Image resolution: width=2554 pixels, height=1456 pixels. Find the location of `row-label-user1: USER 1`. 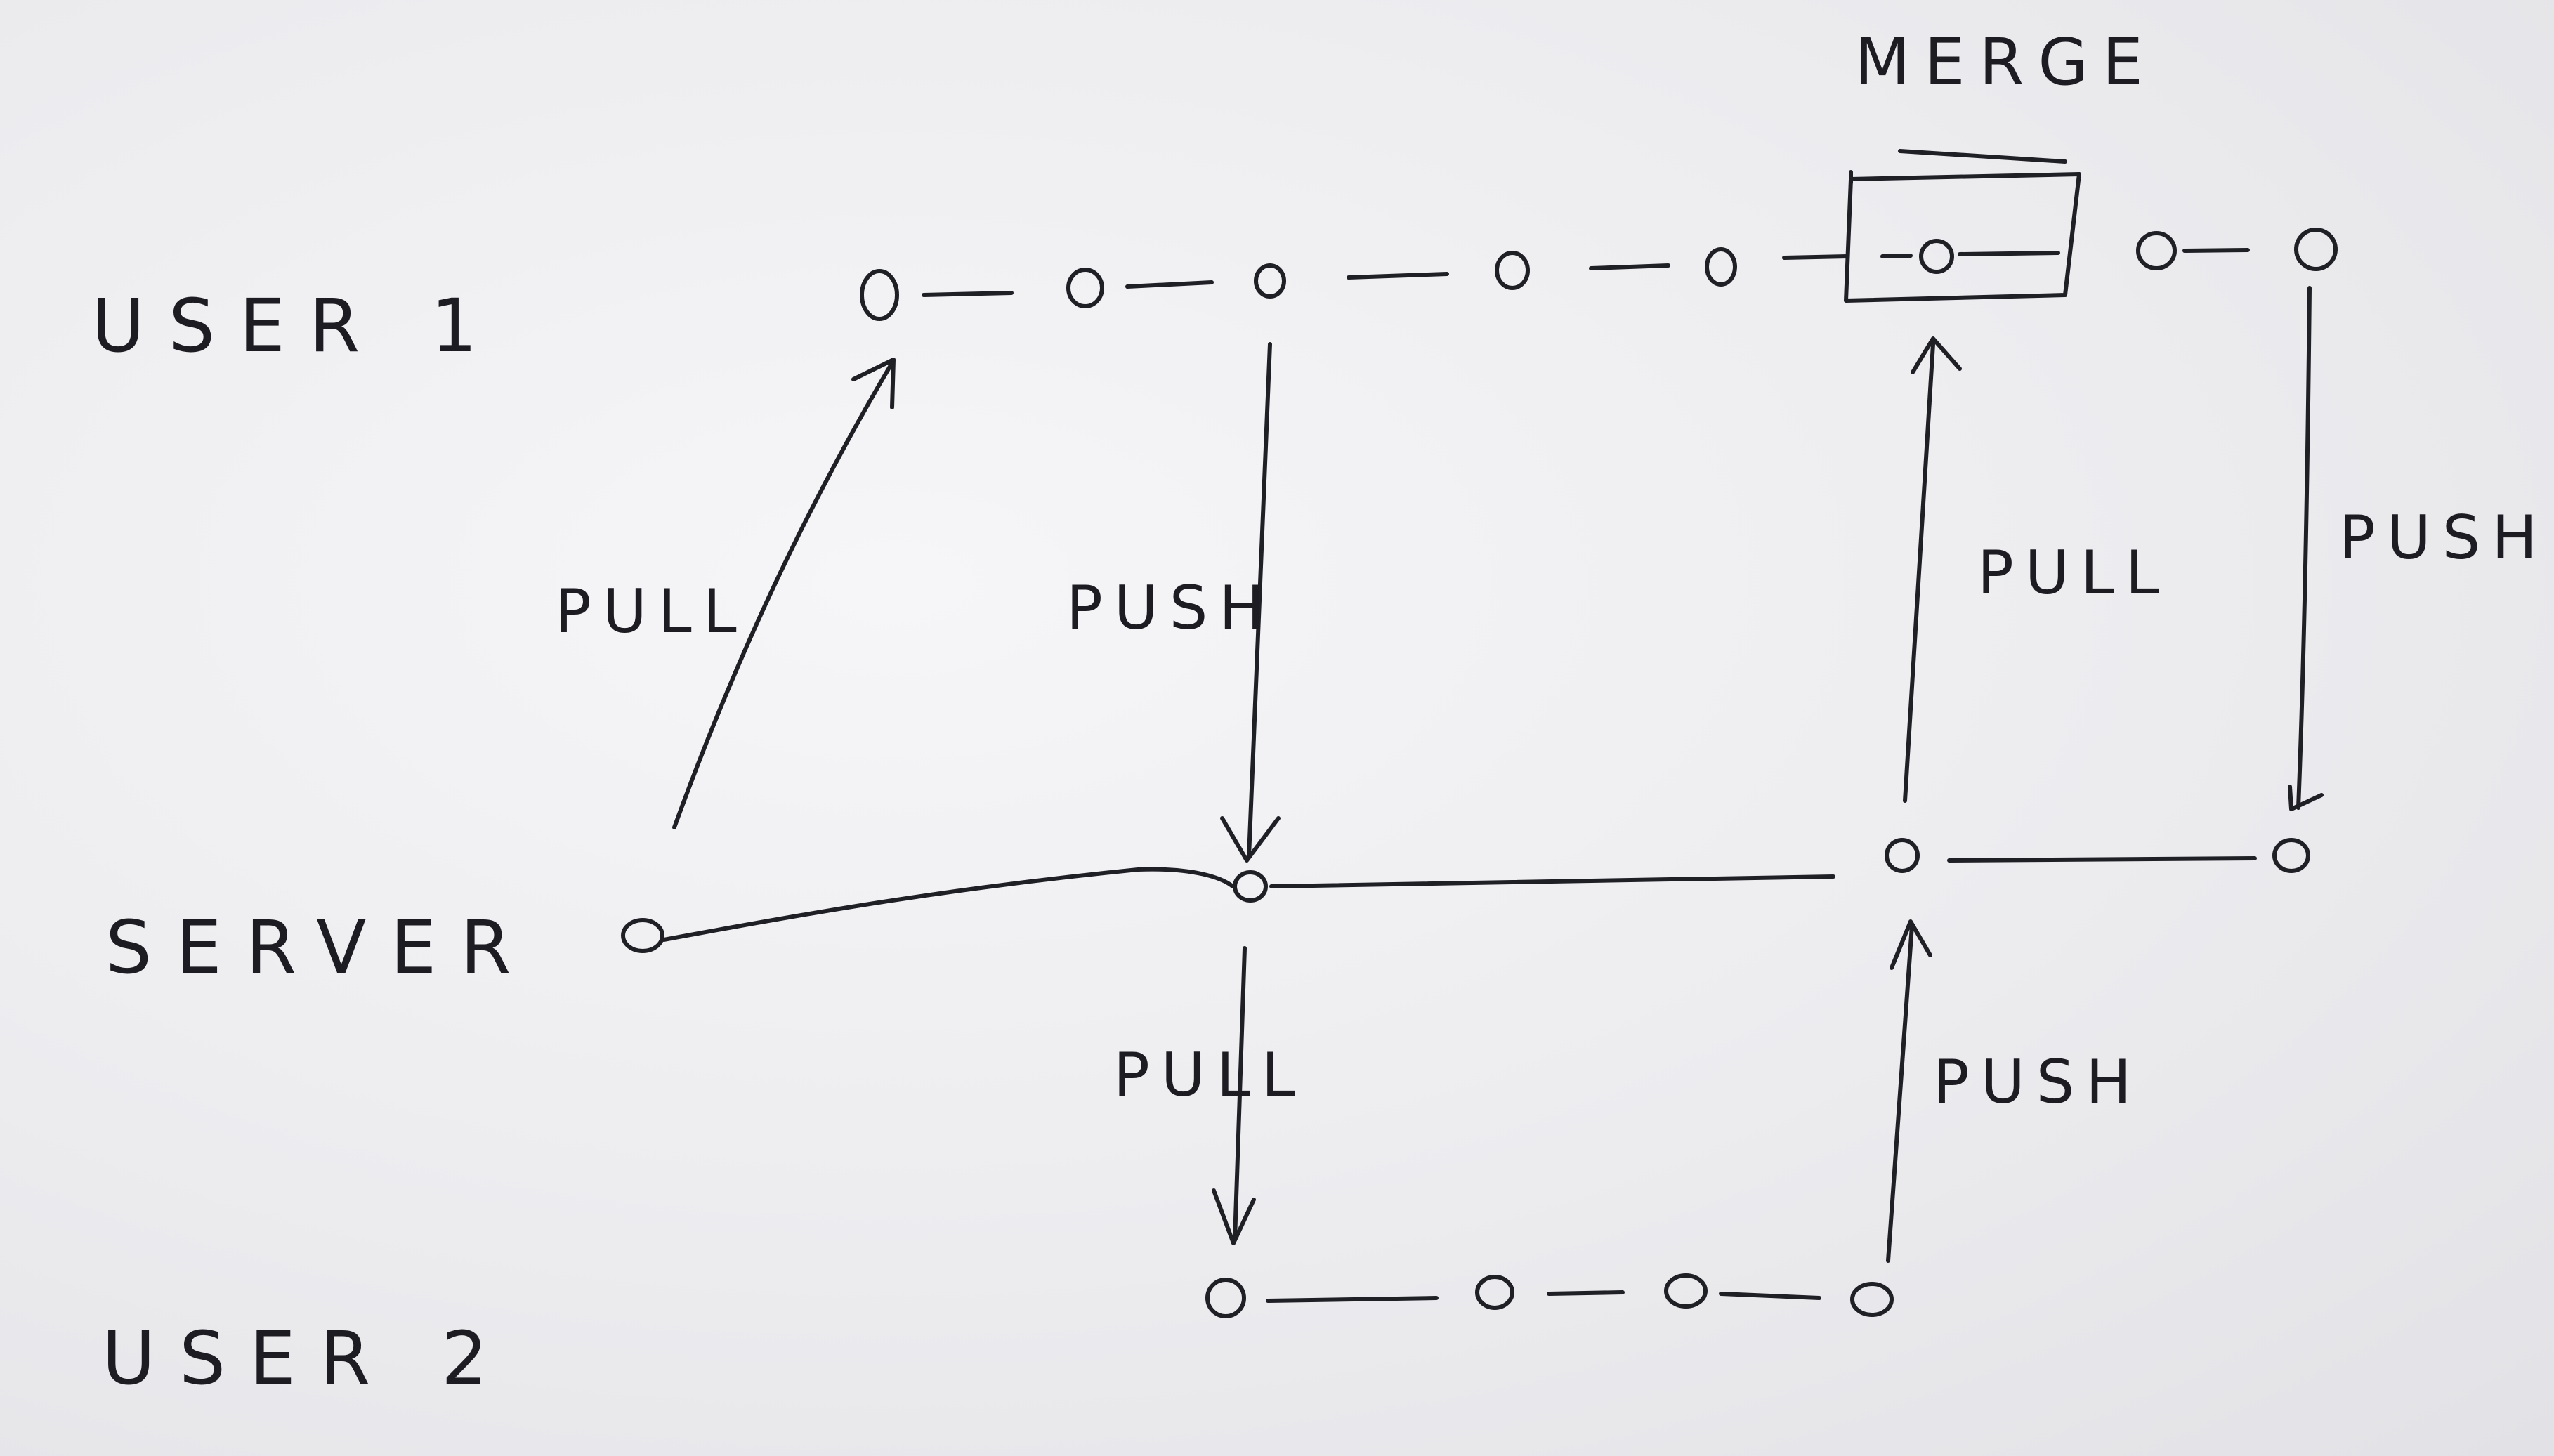

row-label-user1: USER 1 is located at coordinates (296, 326).